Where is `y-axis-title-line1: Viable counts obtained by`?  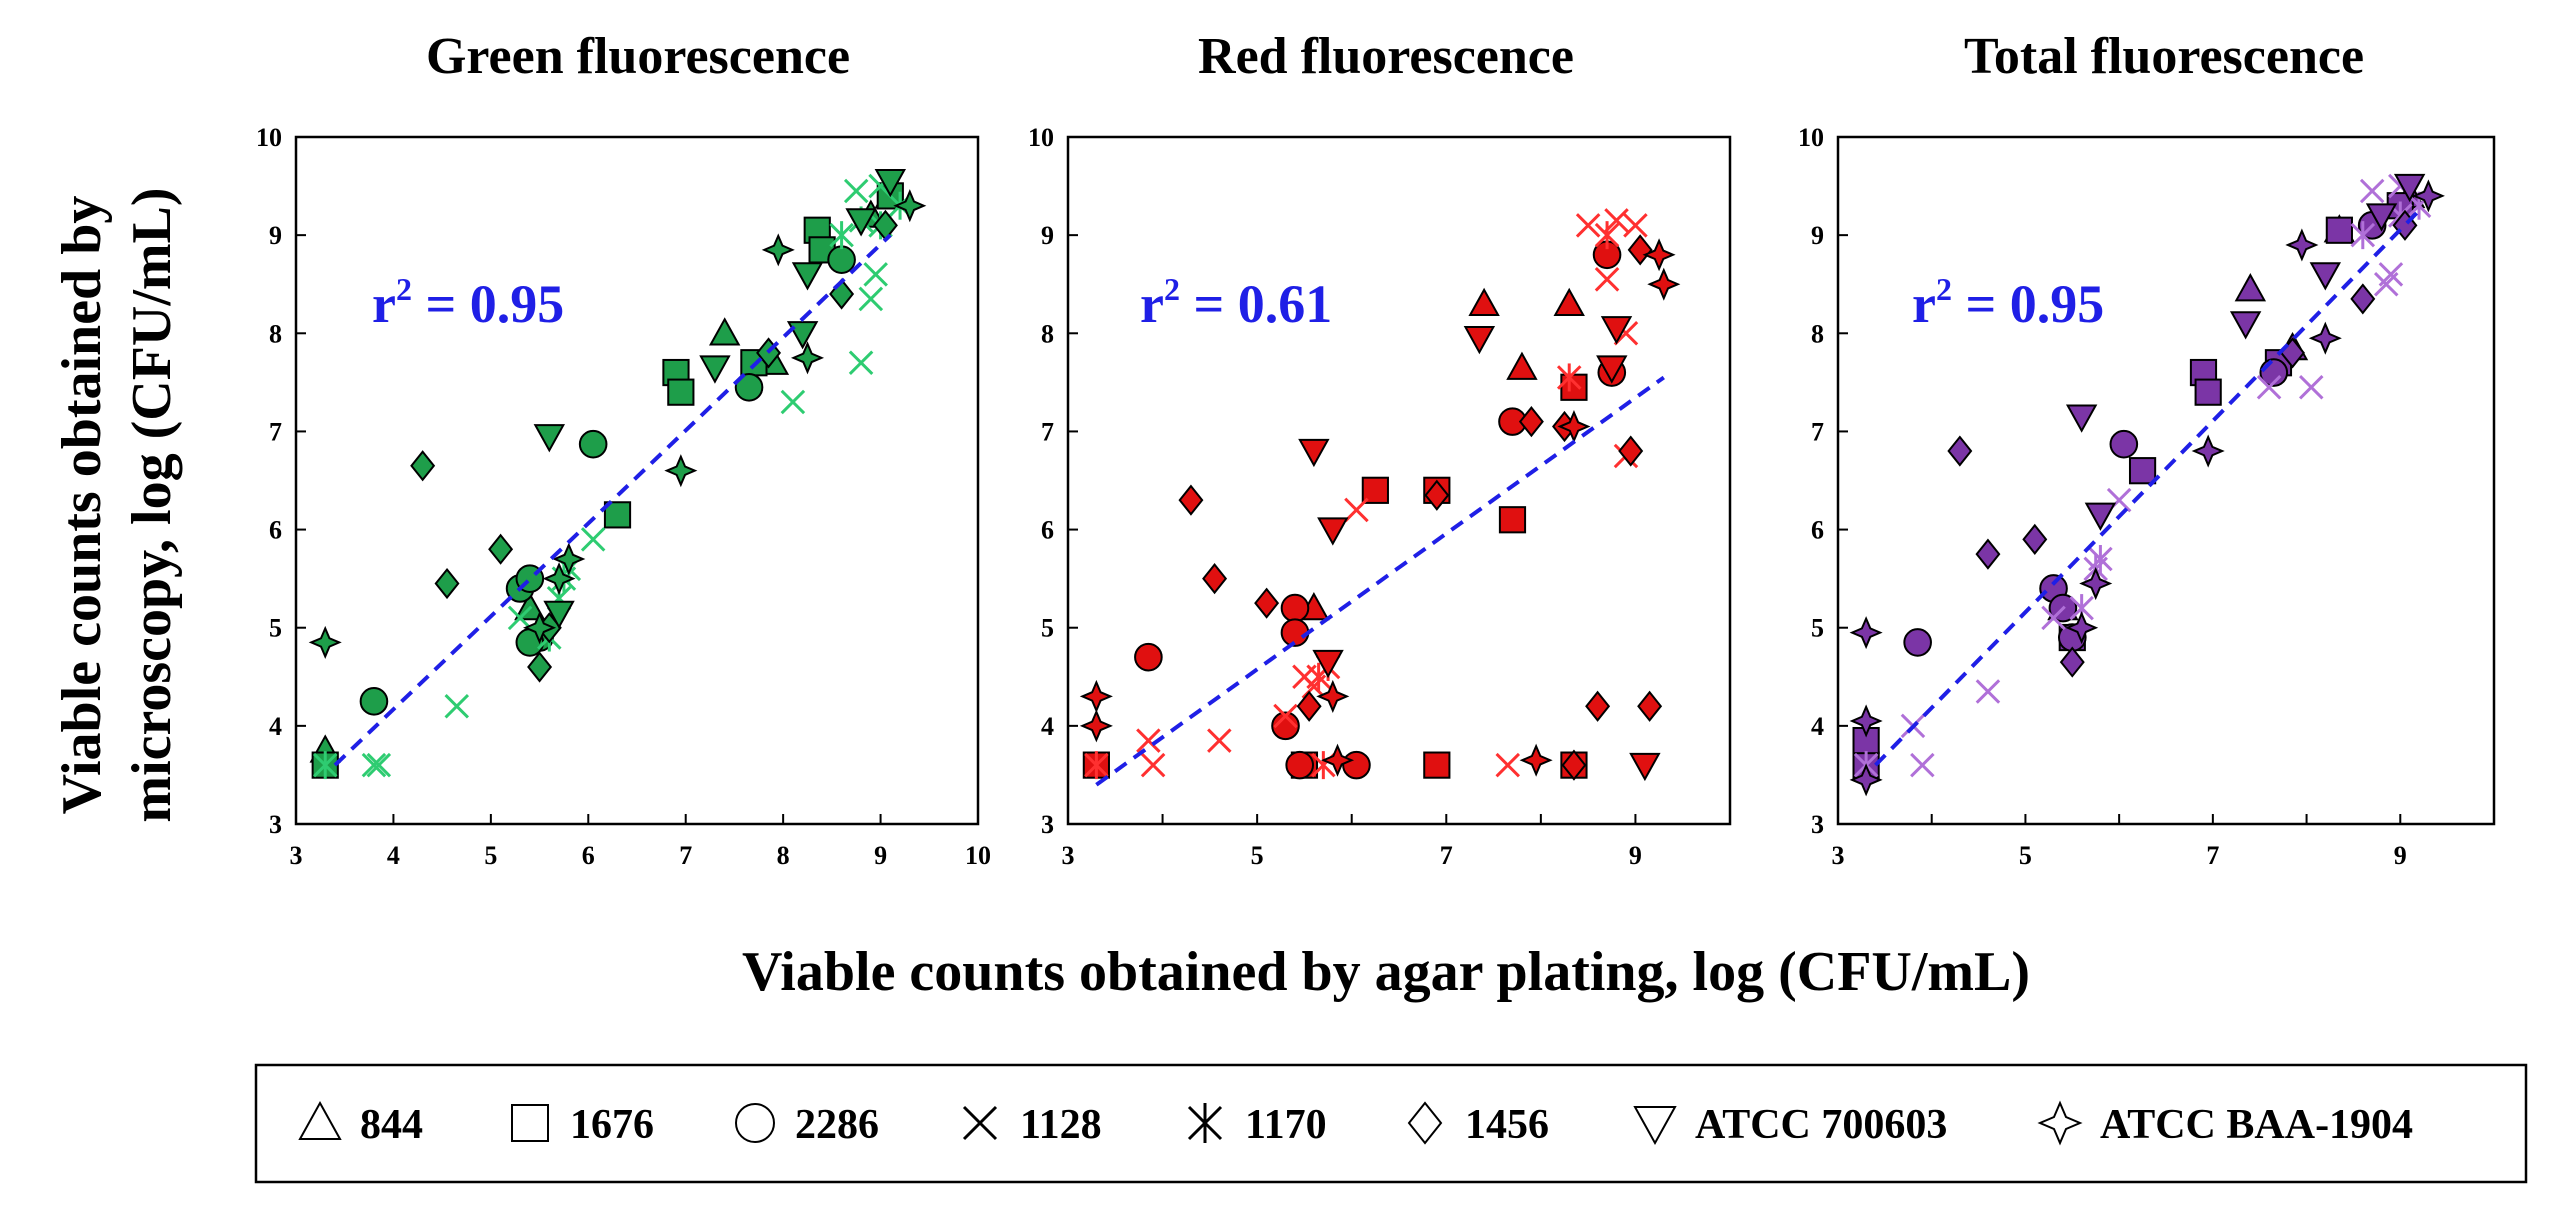 y-axis-title-line1: Viable counts obtained by is located at coordinates (82, 505).